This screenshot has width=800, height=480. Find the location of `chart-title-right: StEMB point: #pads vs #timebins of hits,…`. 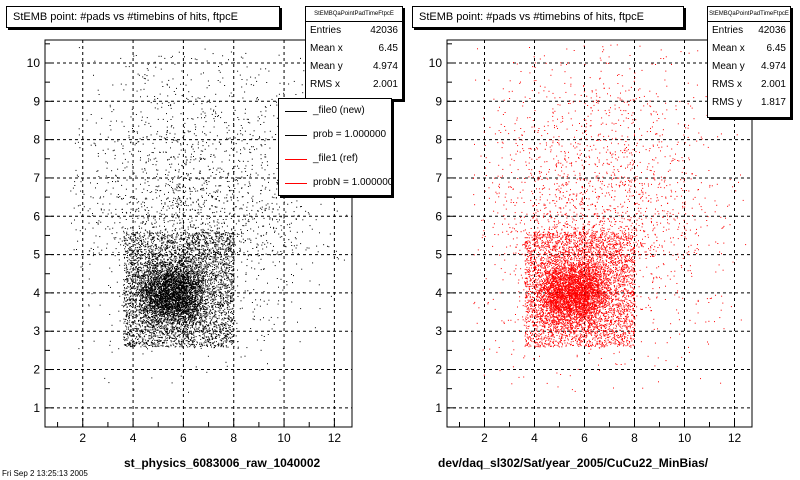

chart-title-right: StEMB point: #pads vs #timebins of hits,… is located at coordinates (548, 17).